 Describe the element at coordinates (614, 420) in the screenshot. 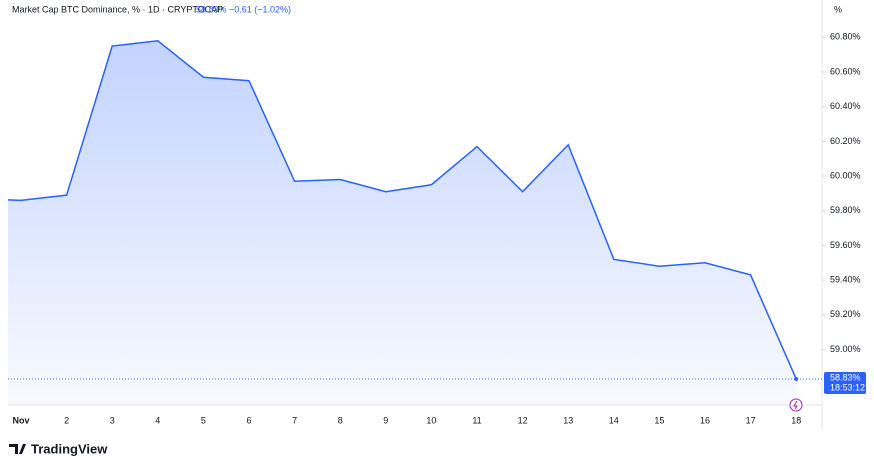

I see `x-tick-label: 14` at that location.